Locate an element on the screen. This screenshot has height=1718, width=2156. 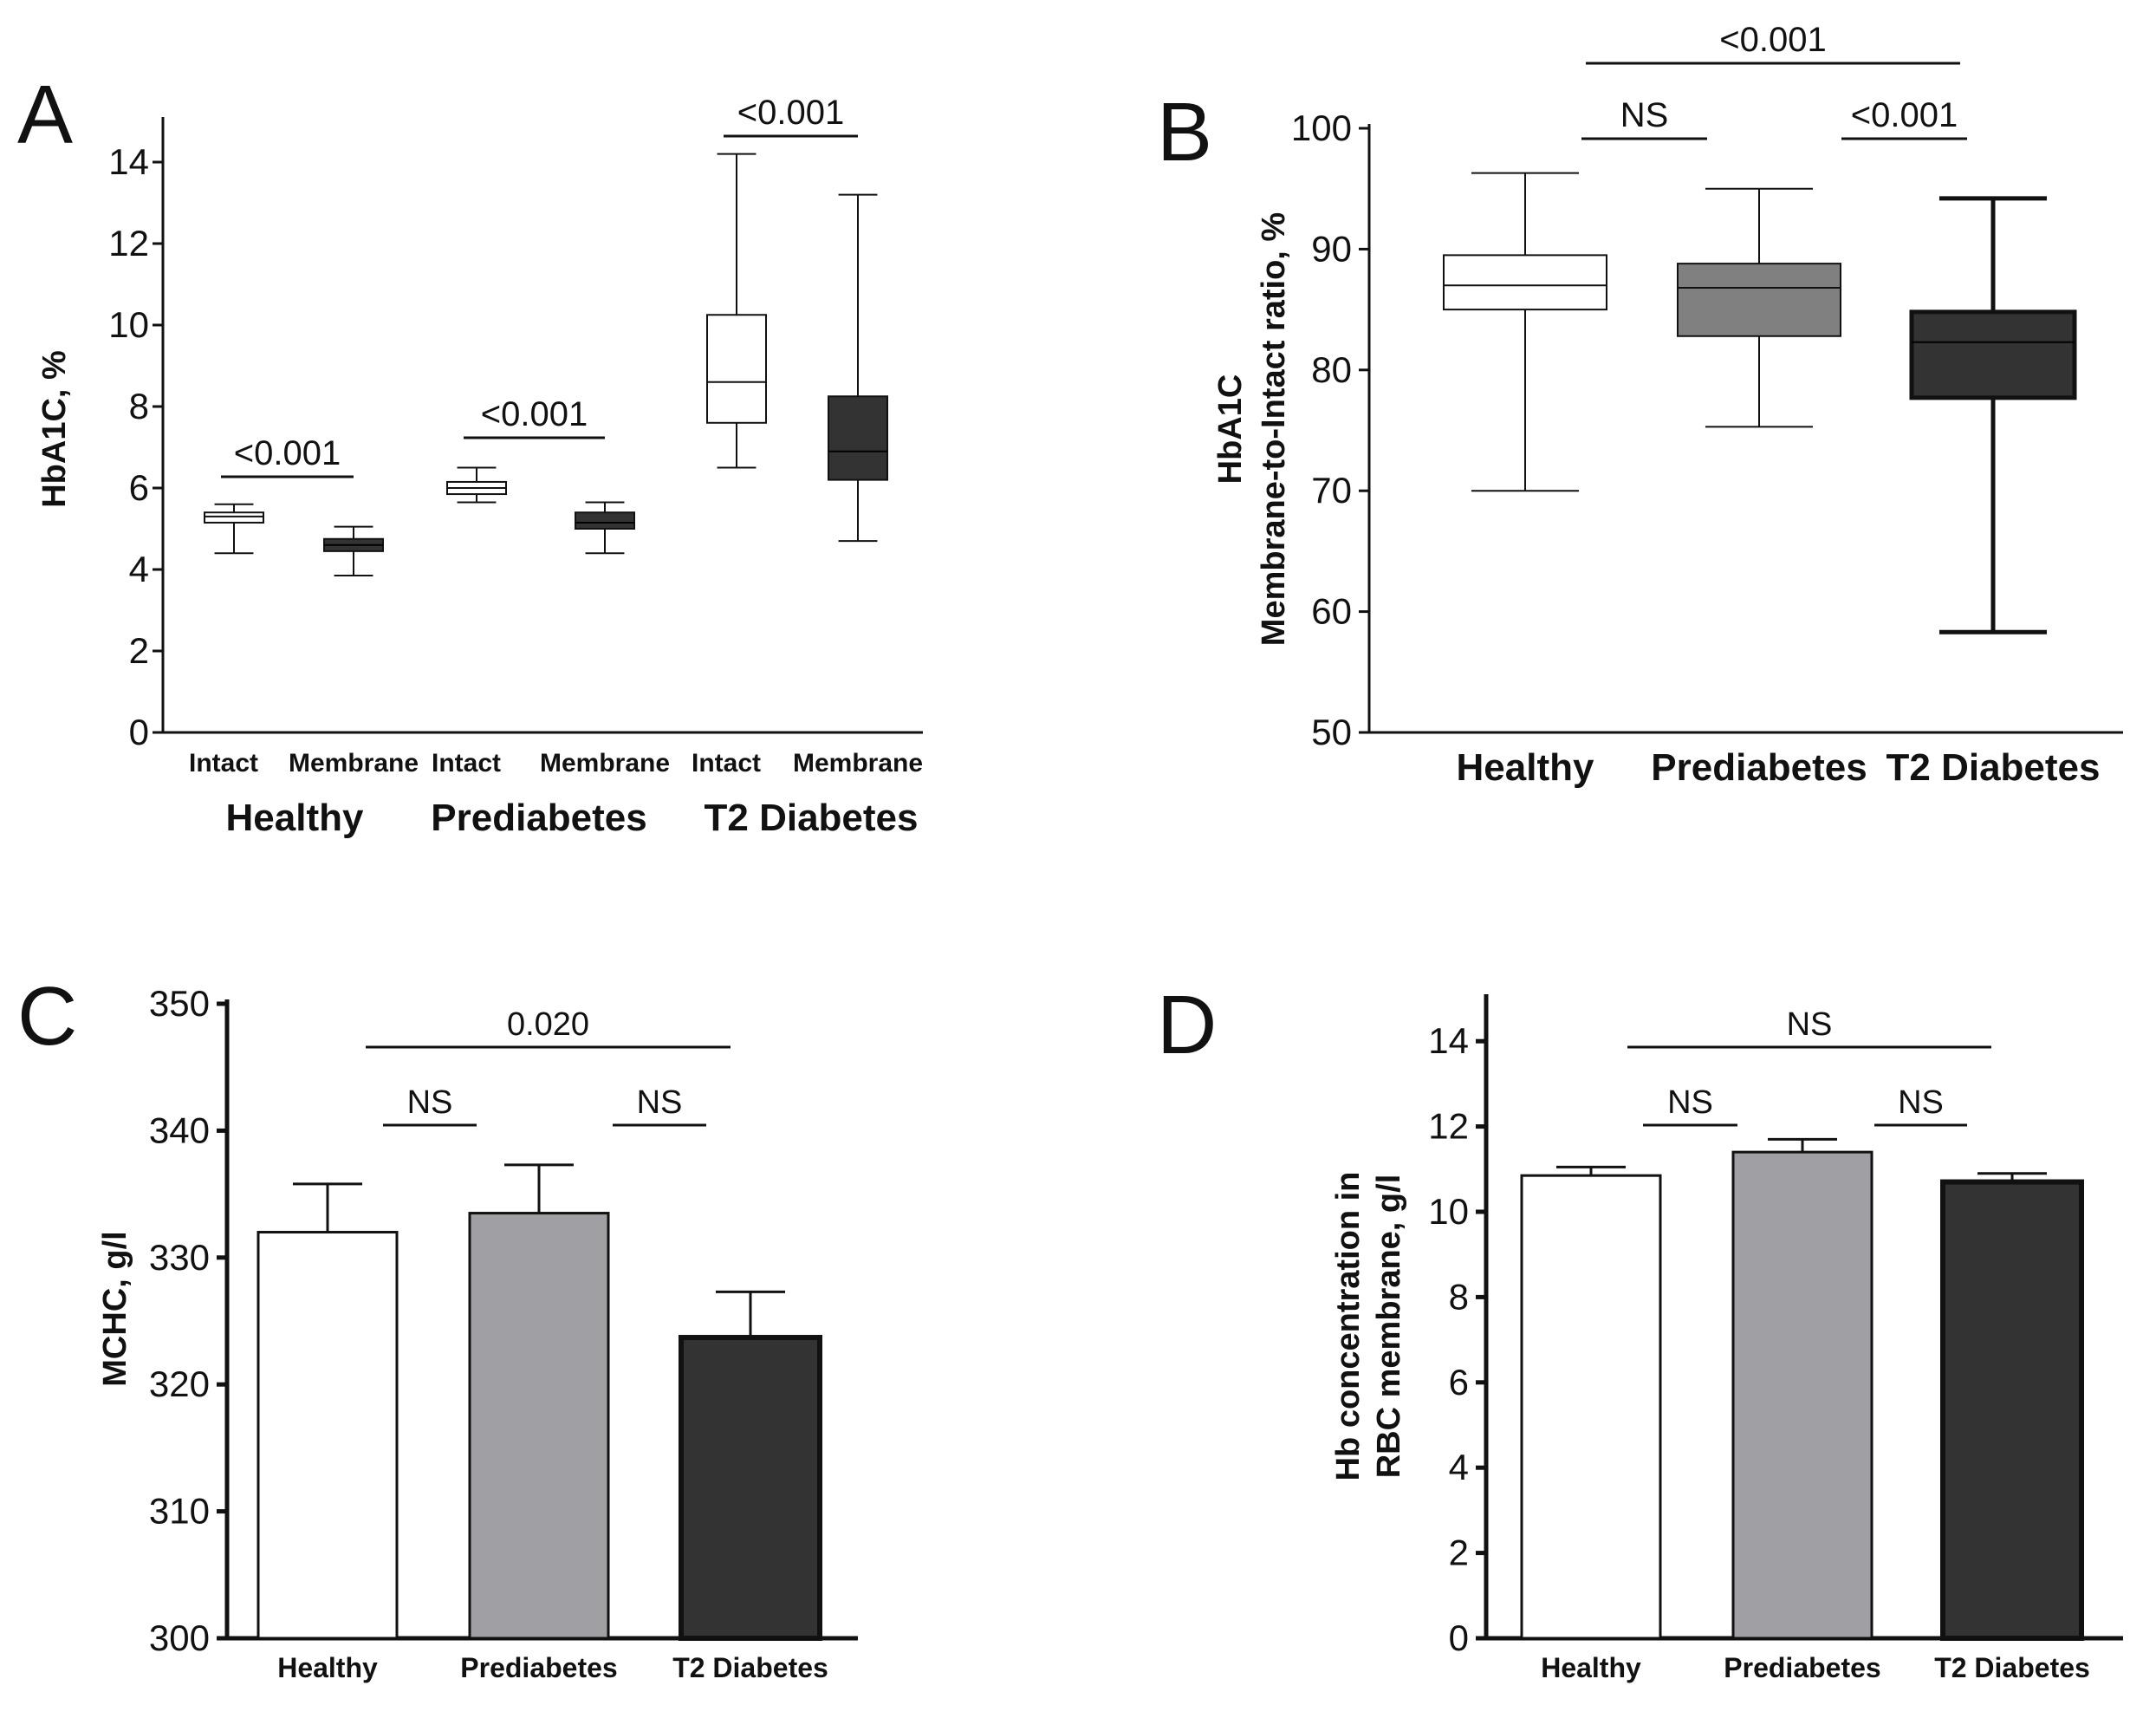
x-group-label: Healthy is located at coordinates (295, 818).